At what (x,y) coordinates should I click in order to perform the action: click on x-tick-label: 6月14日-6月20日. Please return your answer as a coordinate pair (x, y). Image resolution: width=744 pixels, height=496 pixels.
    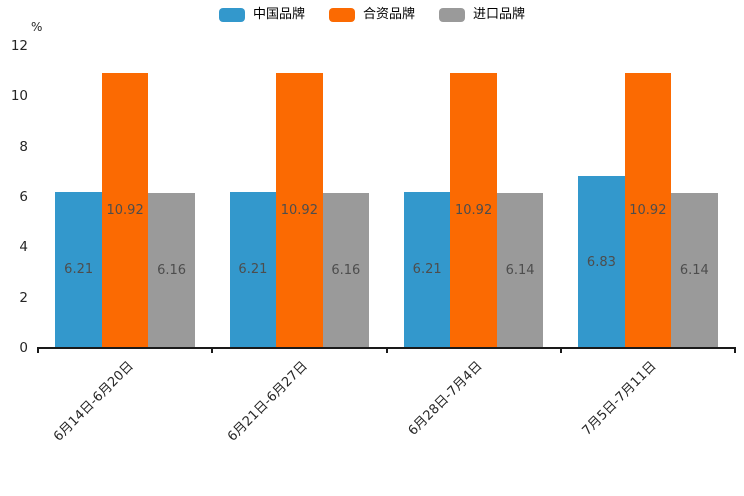
    Looking at the image, I should click on (93, 401).